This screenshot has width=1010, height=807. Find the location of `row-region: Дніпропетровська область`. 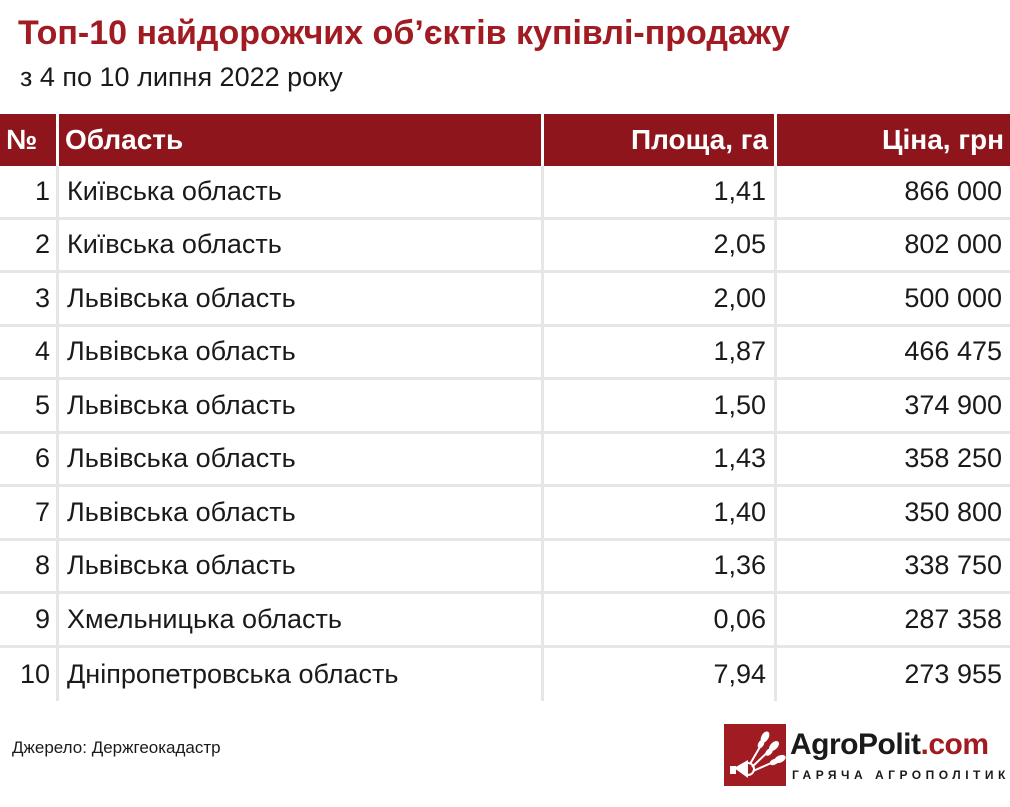

row-region: Дніпропетровська область is located at coordinates (301, 674).